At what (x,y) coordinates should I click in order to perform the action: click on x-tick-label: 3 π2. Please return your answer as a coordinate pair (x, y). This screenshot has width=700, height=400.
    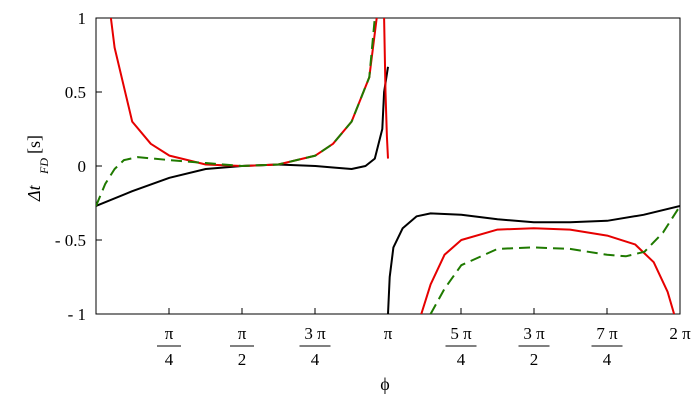
    Looking at the image, I should click on (534, 346).